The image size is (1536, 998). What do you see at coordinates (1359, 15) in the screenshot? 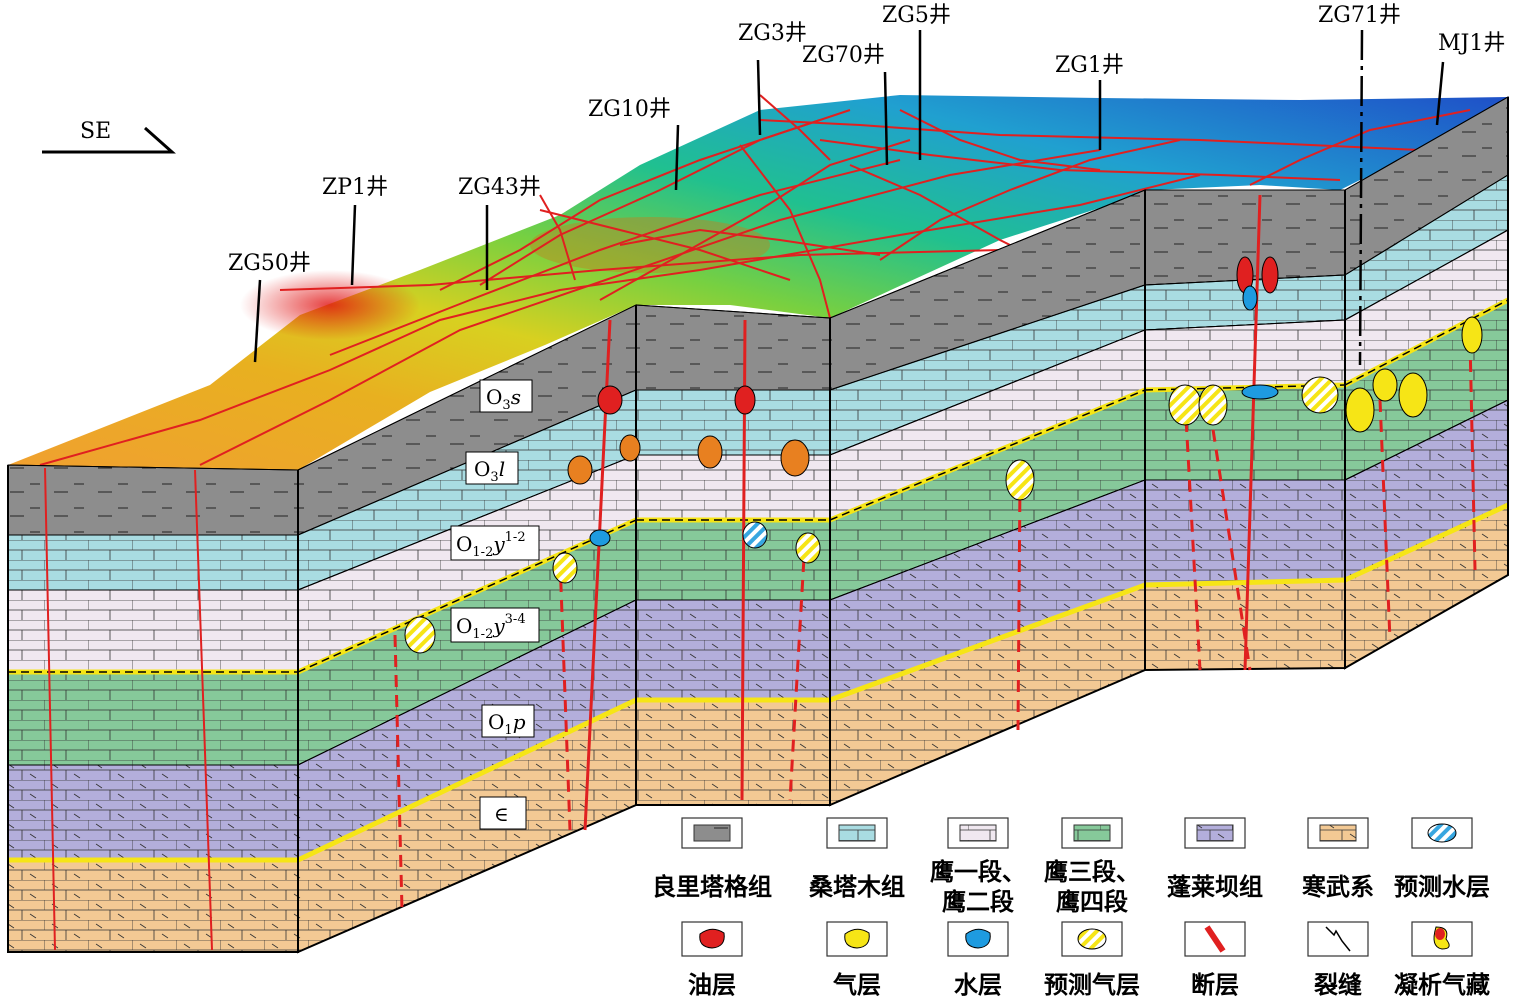
I see `well-label-zg71: ZG71井` at bounding box center [1359, 15].